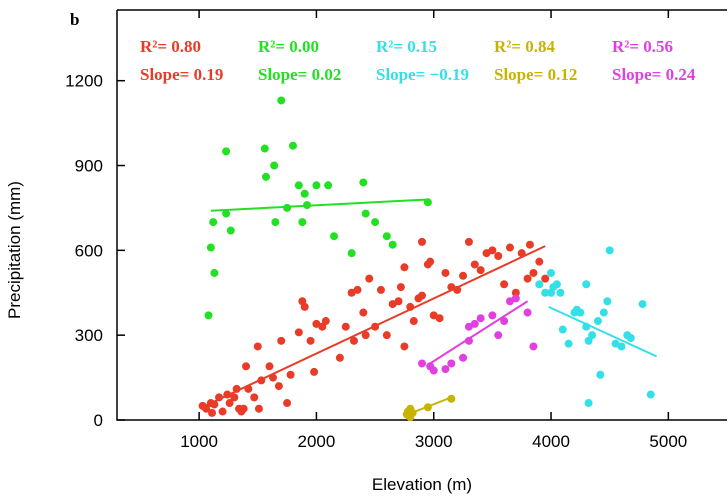 Image resolution: width=728 pixels, height=504 pixels. I want to click on x-tick-label: 4000, so click(551, 441).